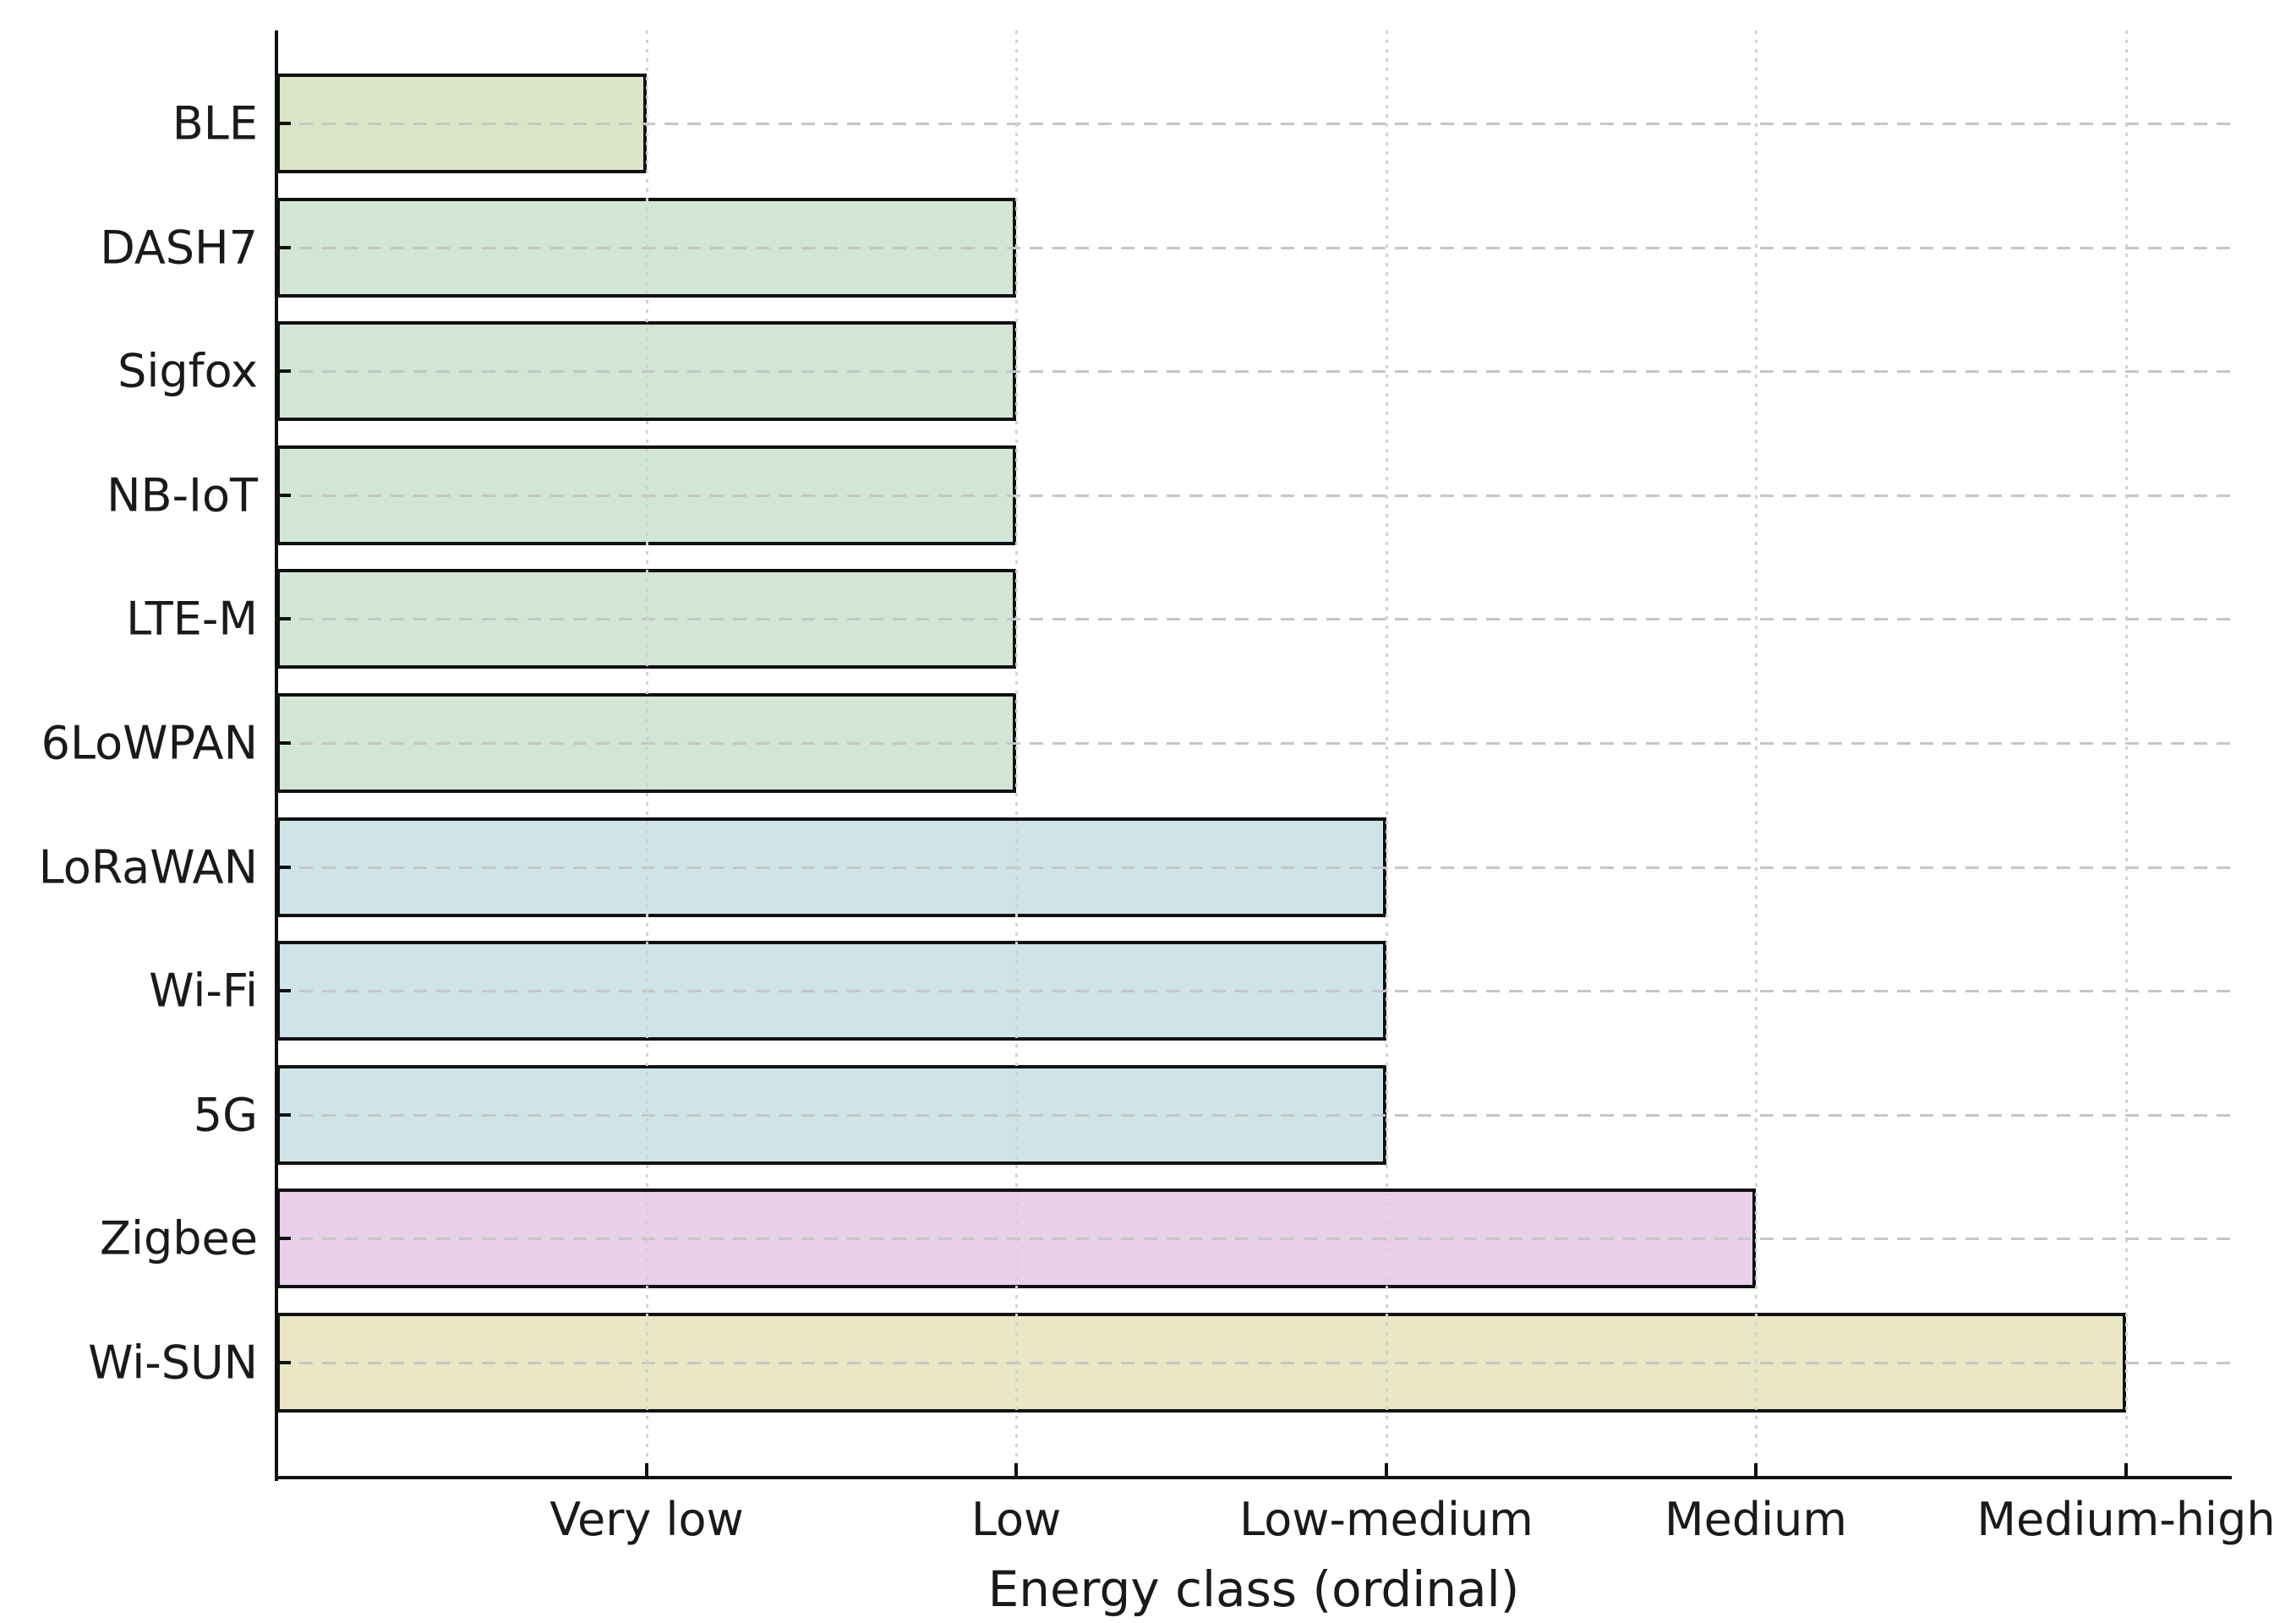 This screenshot has height=1623, width=2296. I want to click on x-tick-label: Very low, so click(646, 1520).